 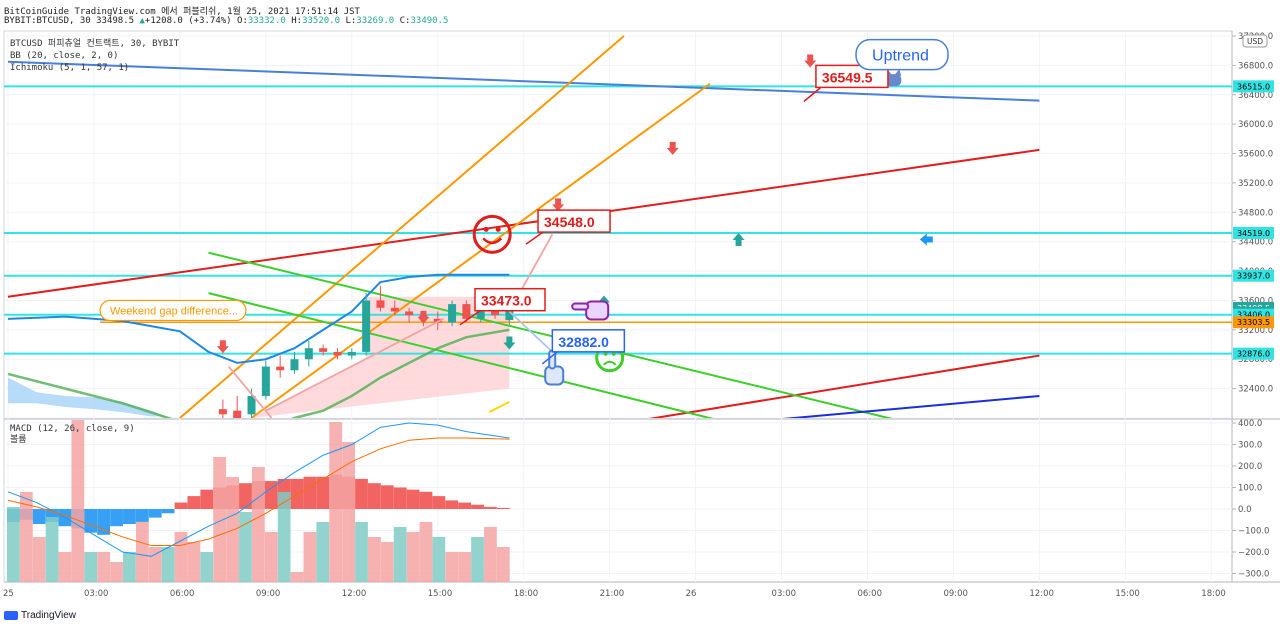 I want to click on legend-ichimoku: Ichimoku (5, 1, 57, 1), so click(x=70, y=68).